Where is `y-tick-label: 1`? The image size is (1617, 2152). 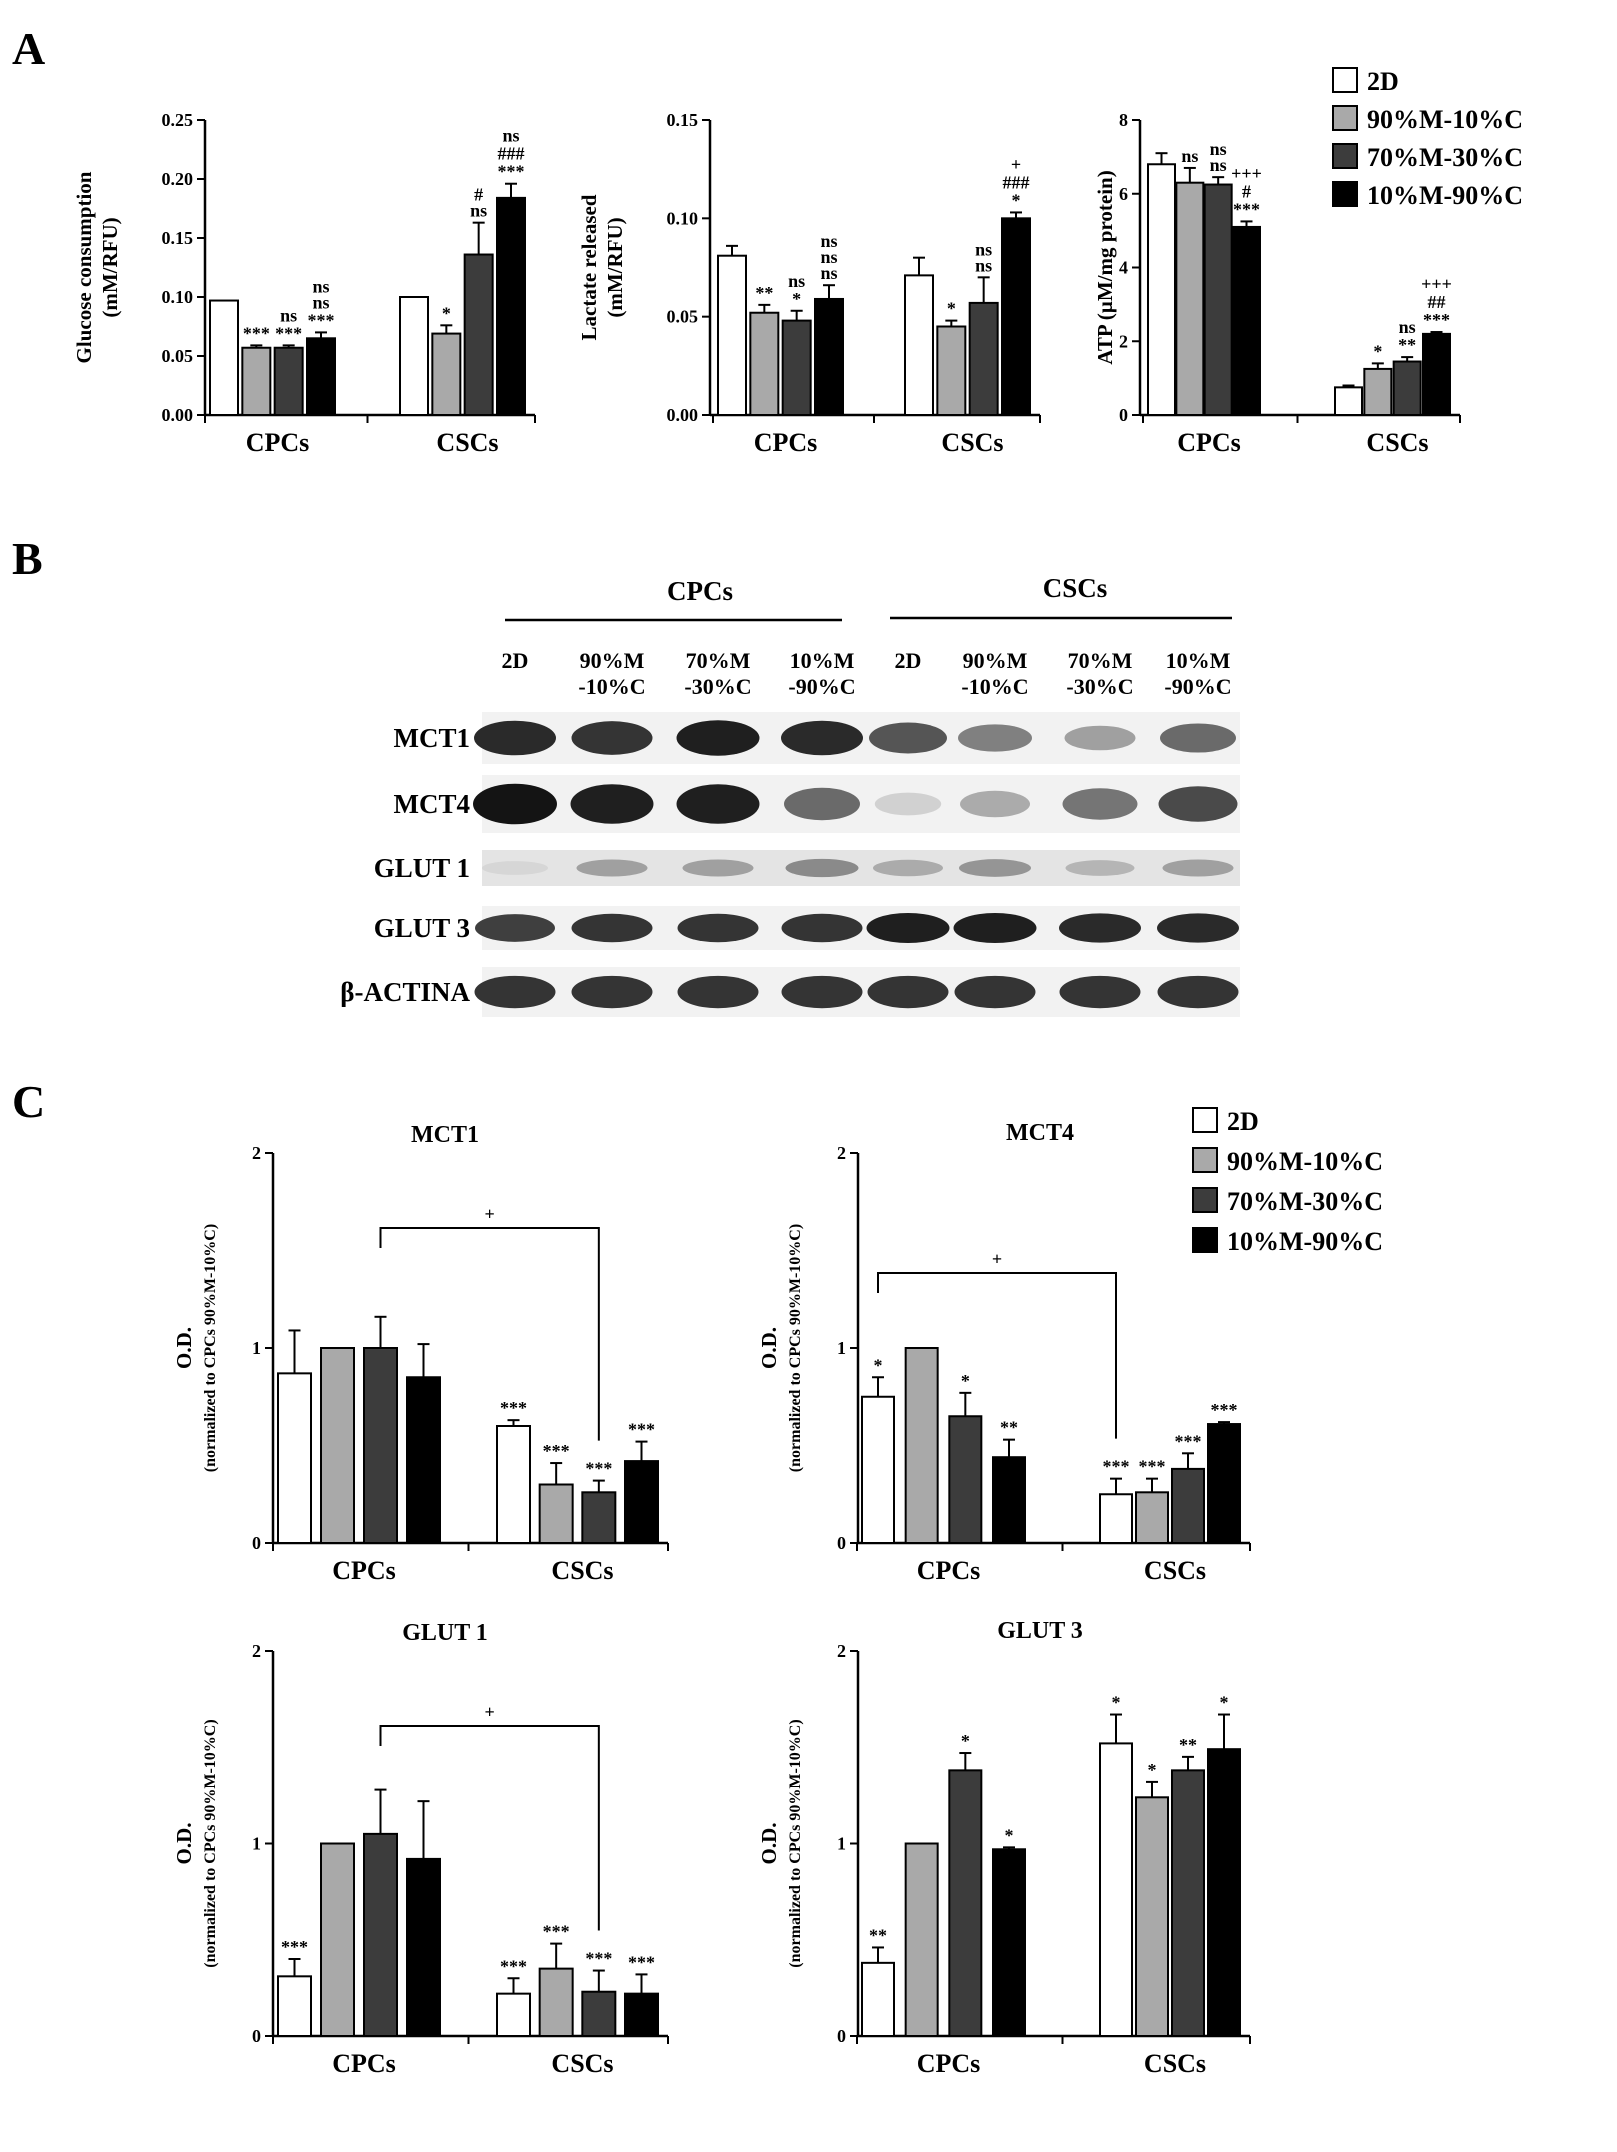 y-tick-label: 1 is located at coordinates (256, 1348).